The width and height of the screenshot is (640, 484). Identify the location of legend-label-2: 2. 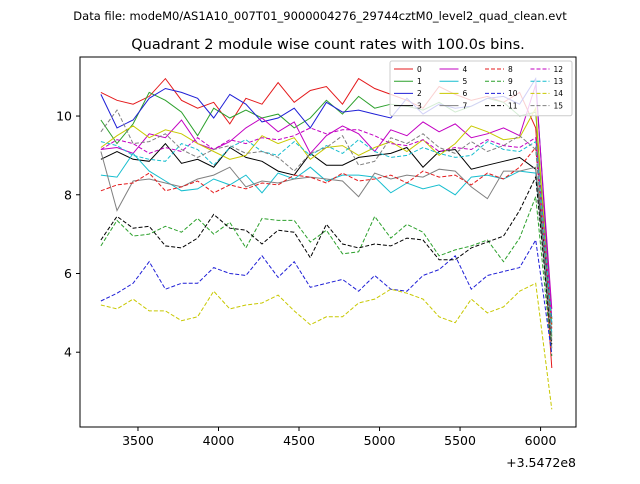
(419, 93).